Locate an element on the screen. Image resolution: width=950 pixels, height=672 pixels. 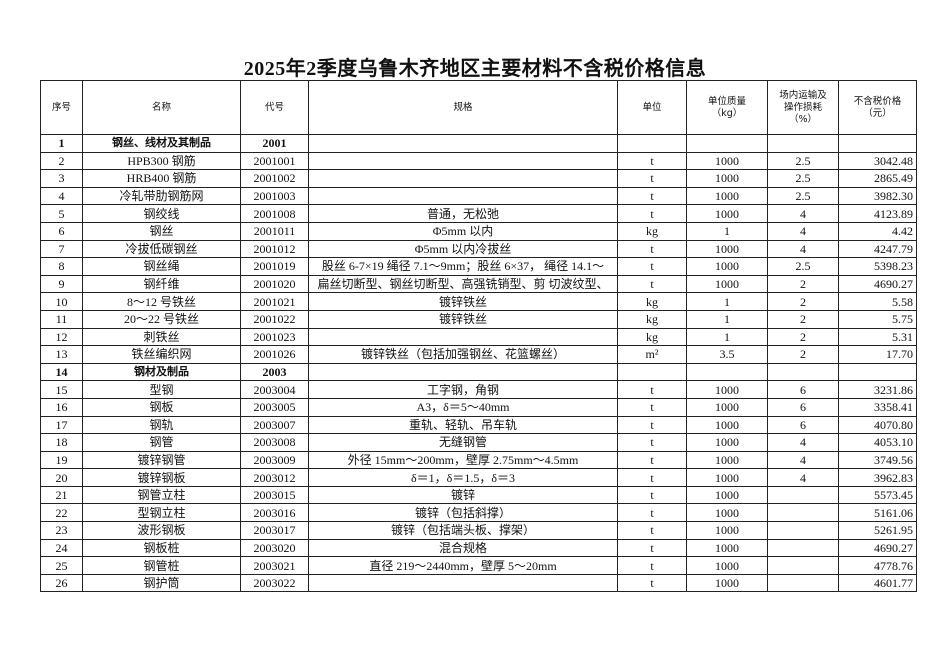
cell-no: 3 is located at coordinates (61, 178).